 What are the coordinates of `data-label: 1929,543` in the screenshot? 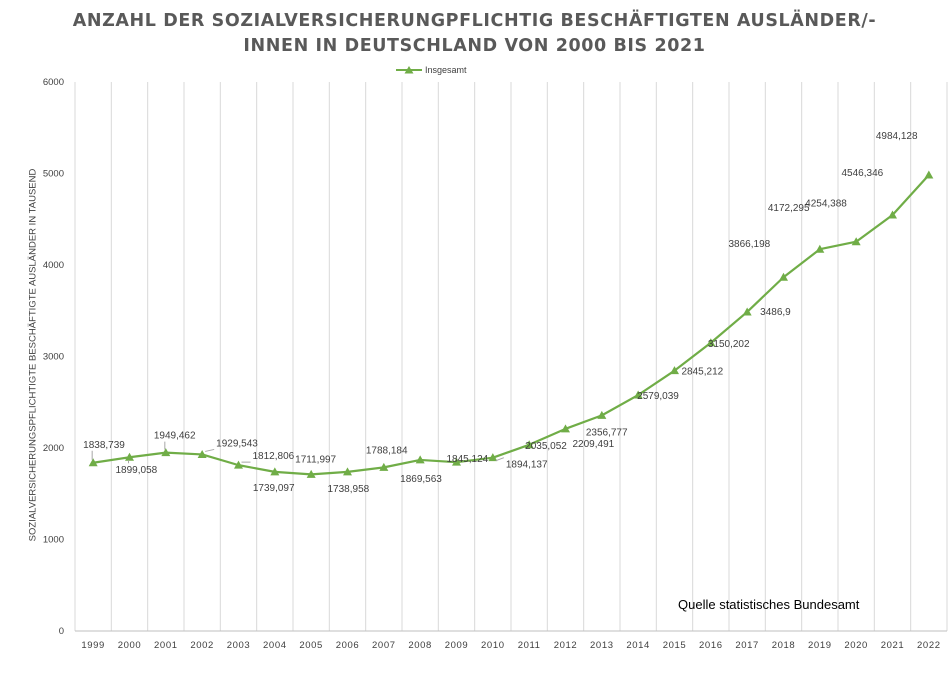 It's located at (237, 443).